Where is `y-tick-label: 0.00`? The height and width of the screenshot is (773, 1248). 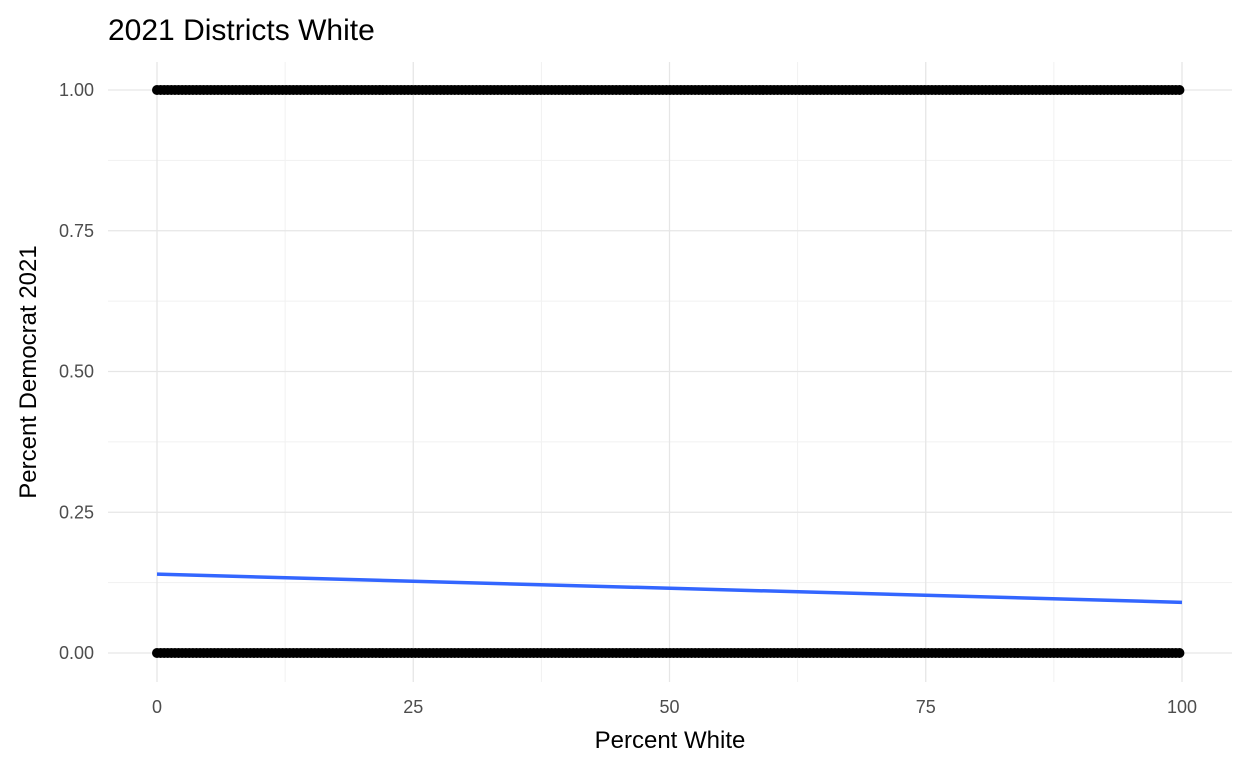 y-tick-label: 0.00 is located at coordinates (76, 653).